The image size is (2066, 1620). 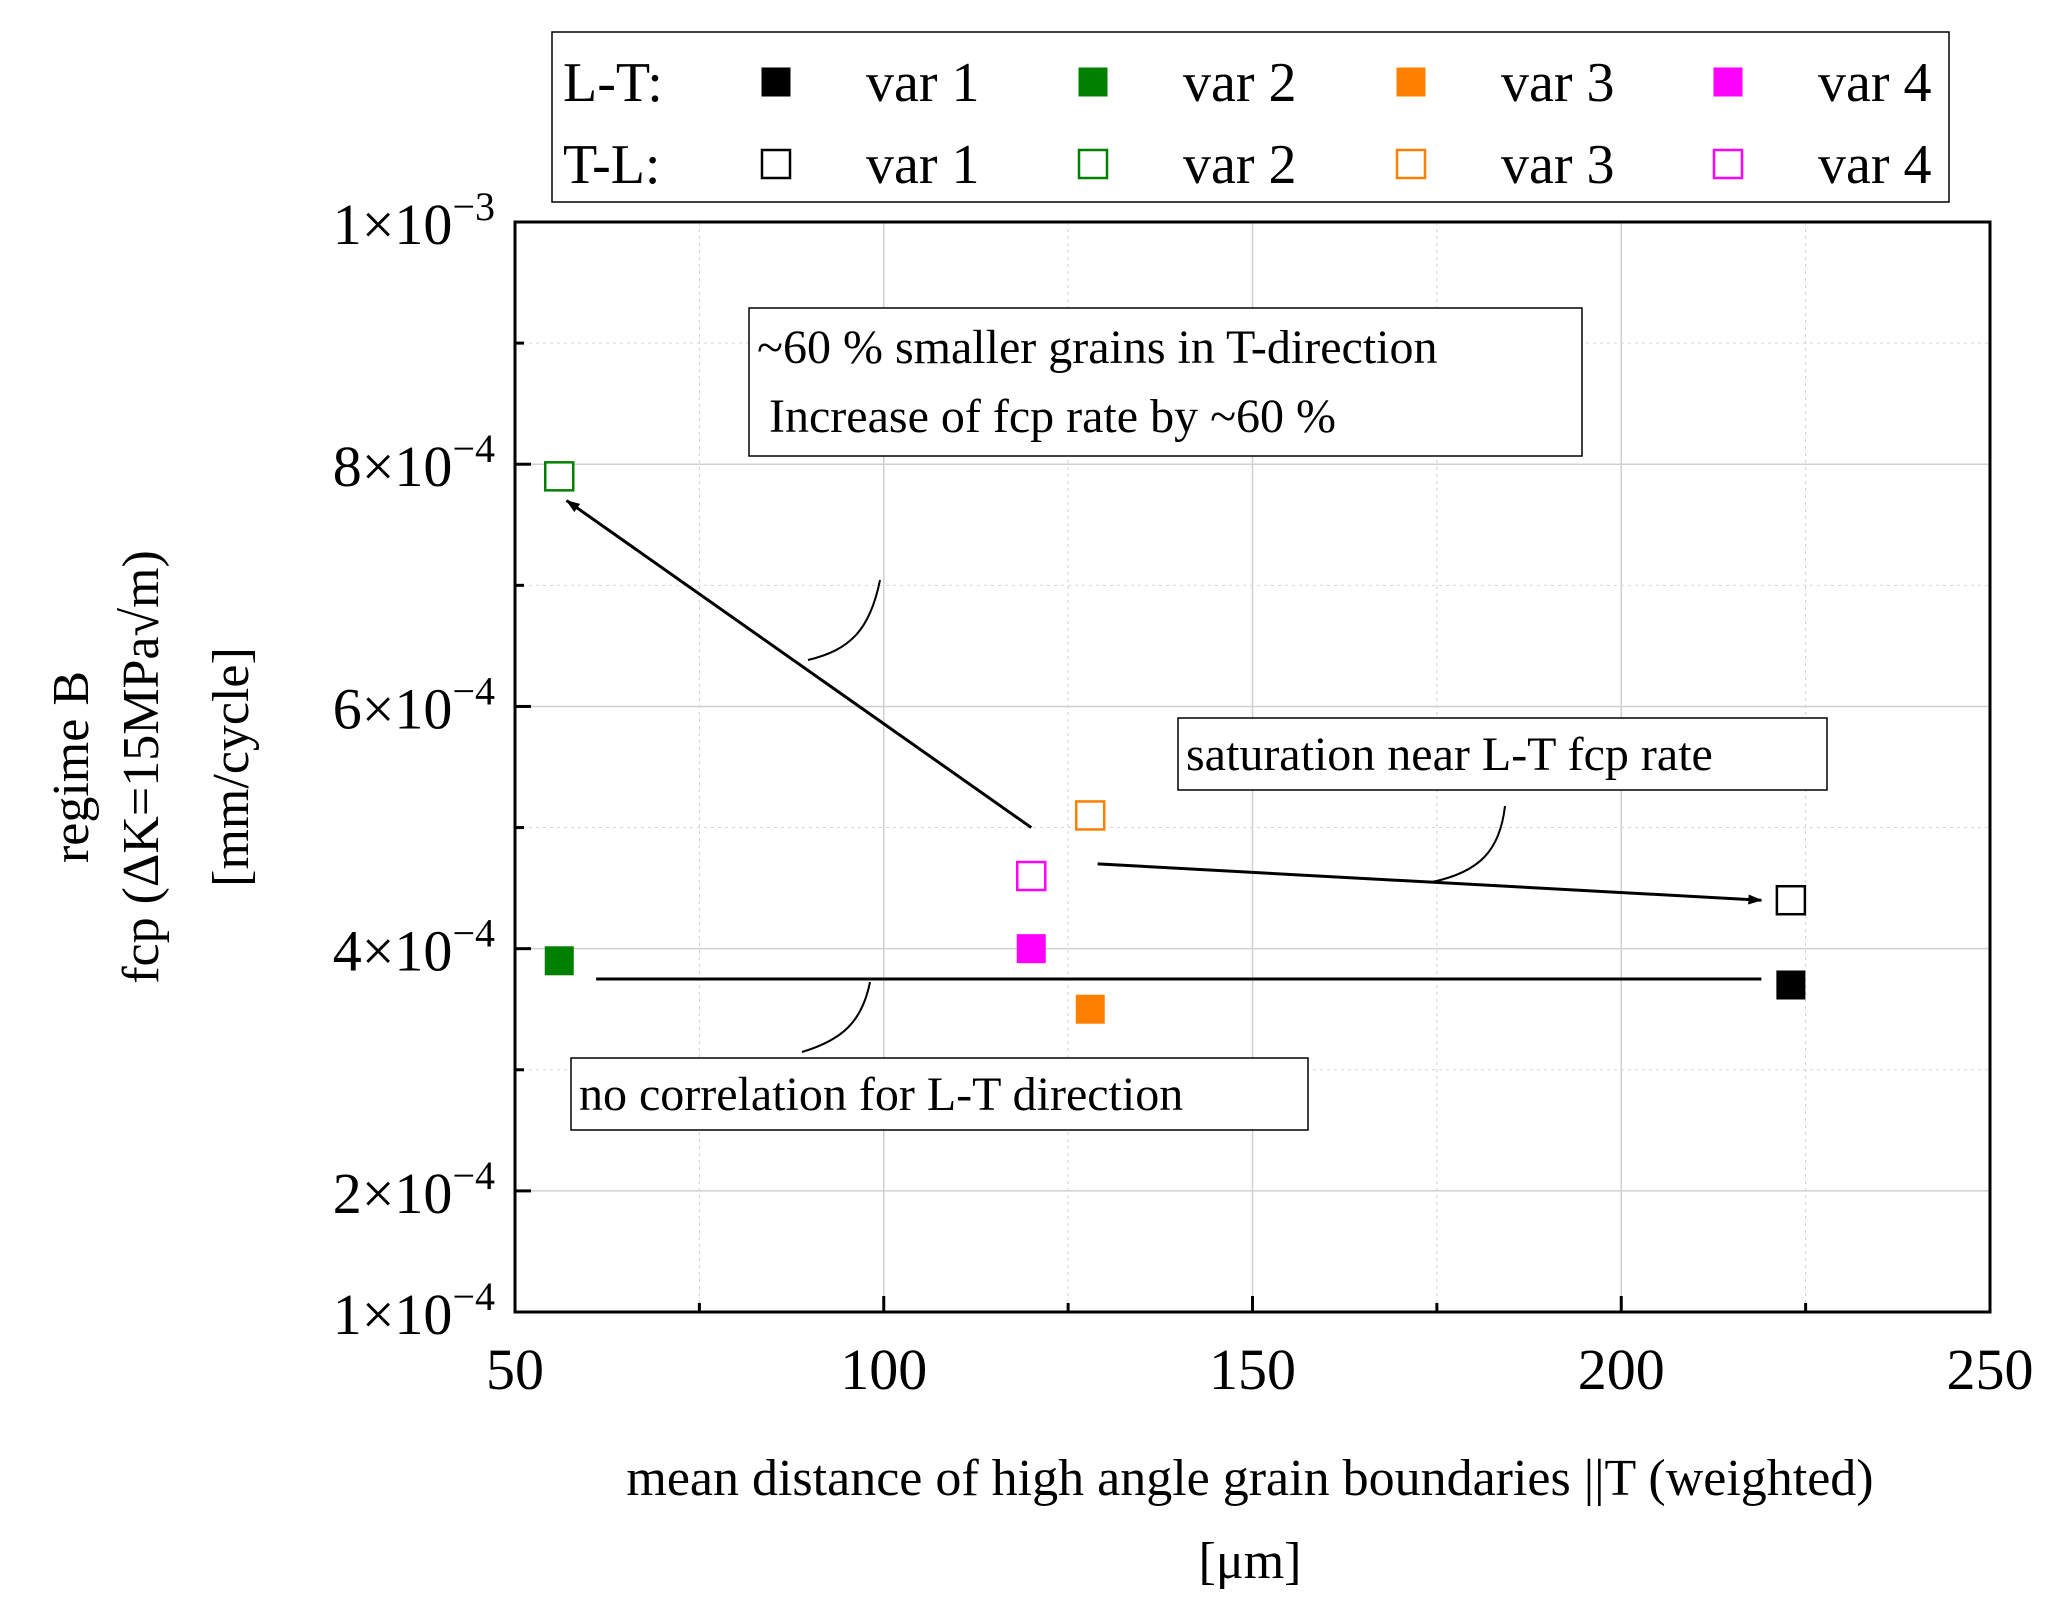 I want to click on y-axis-label-line3: [mm/cycle], so click(x=231, y=767).